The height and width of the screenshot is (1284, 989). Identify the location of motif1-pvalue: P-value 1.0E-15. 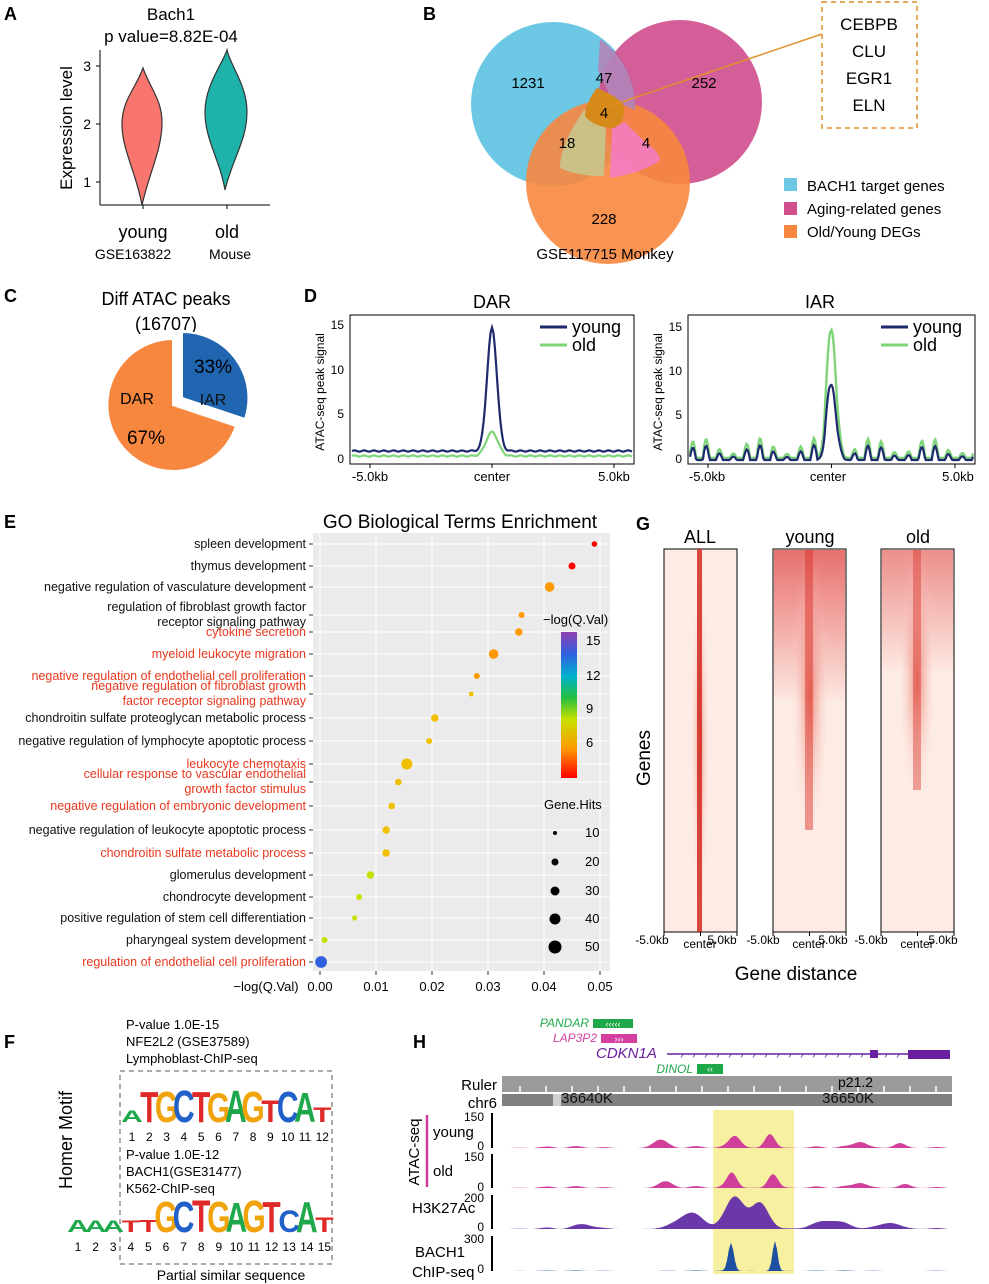
(172, 1024).